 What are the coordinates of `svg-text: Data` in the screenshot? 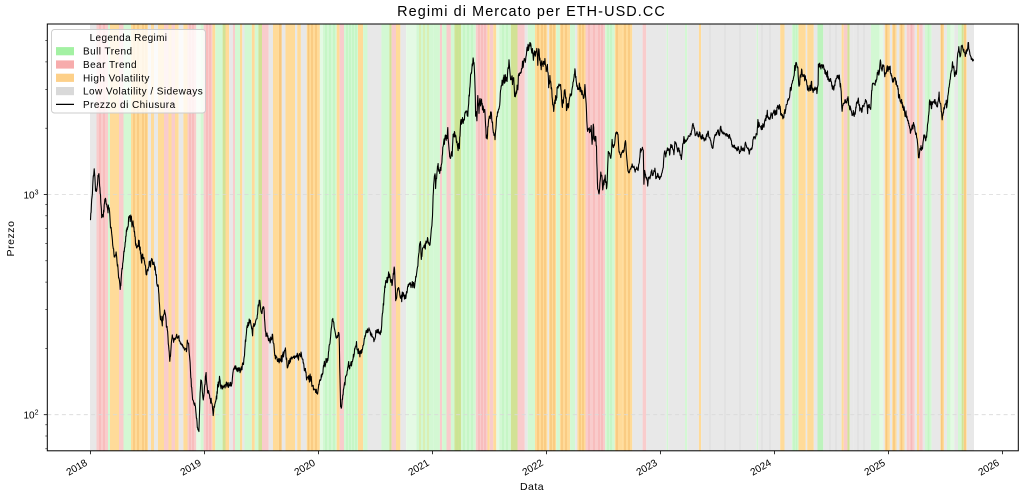 It's located at (532, 487).